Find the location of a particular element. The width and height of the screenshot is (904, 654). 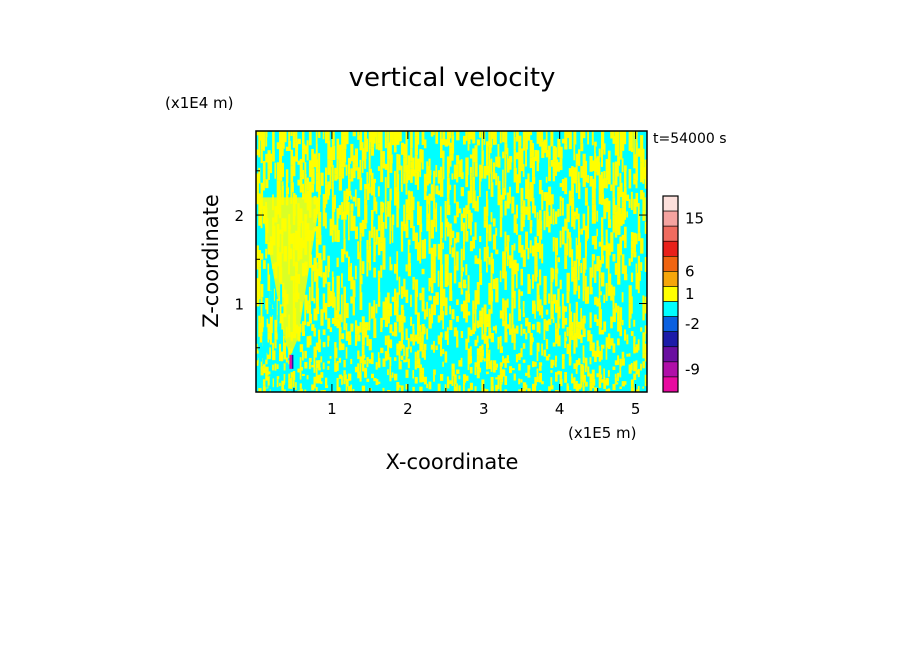

colorbar-tick-label: -9 is located at coordinates (692, 369).